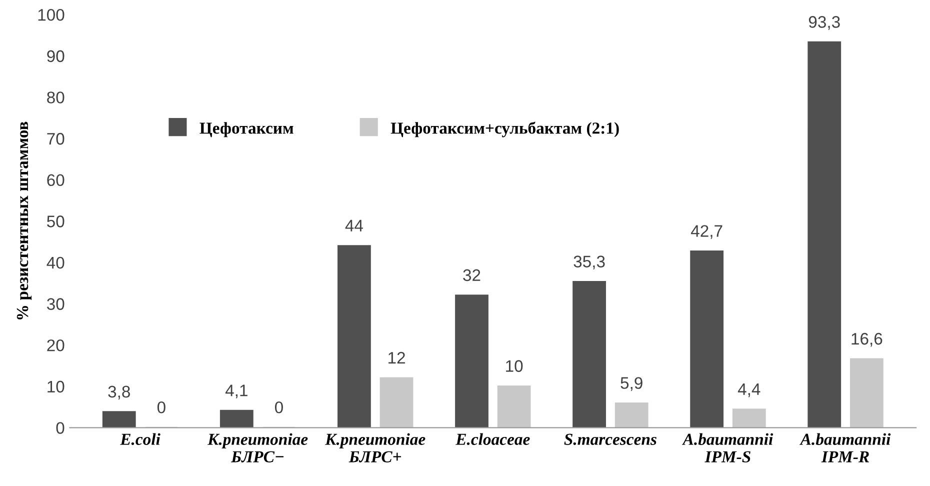 The height and width of the screenshot is (486, 930). Describe the element at coordinates (471, 275) in the screenshot. I see `data-label: 32` at that location.